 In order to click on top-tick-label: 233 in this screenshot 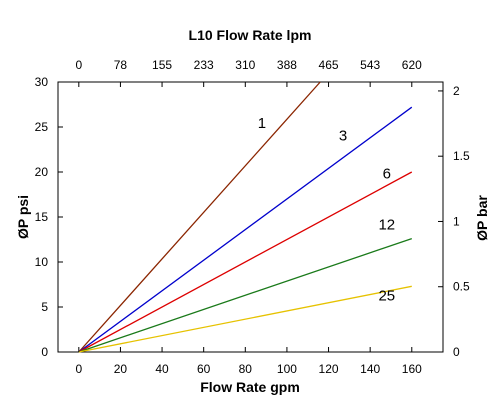, I will do `click(204, 65)`.